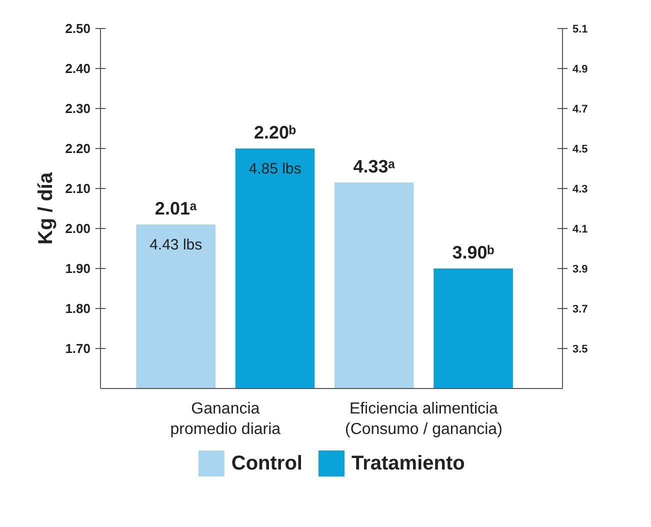  Describe the element at coordinates (225, 419) in the screenshot. I see `x-tick-label: Ganancia promedio diaria` at that location.